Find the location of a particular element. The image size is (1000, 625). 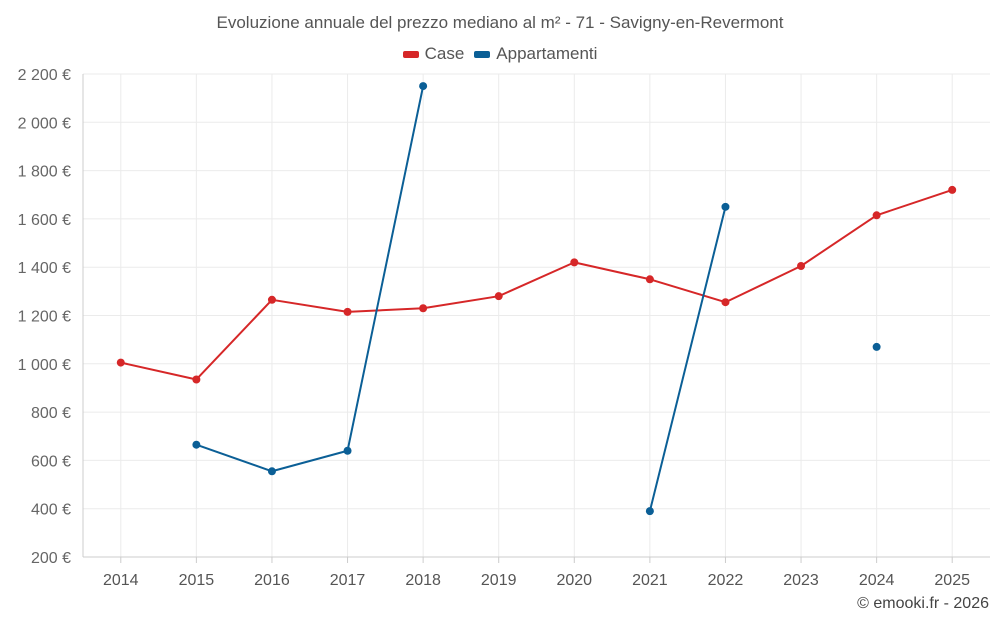

y-tick-label: 1 000 € is located at coordinates (44, 365).